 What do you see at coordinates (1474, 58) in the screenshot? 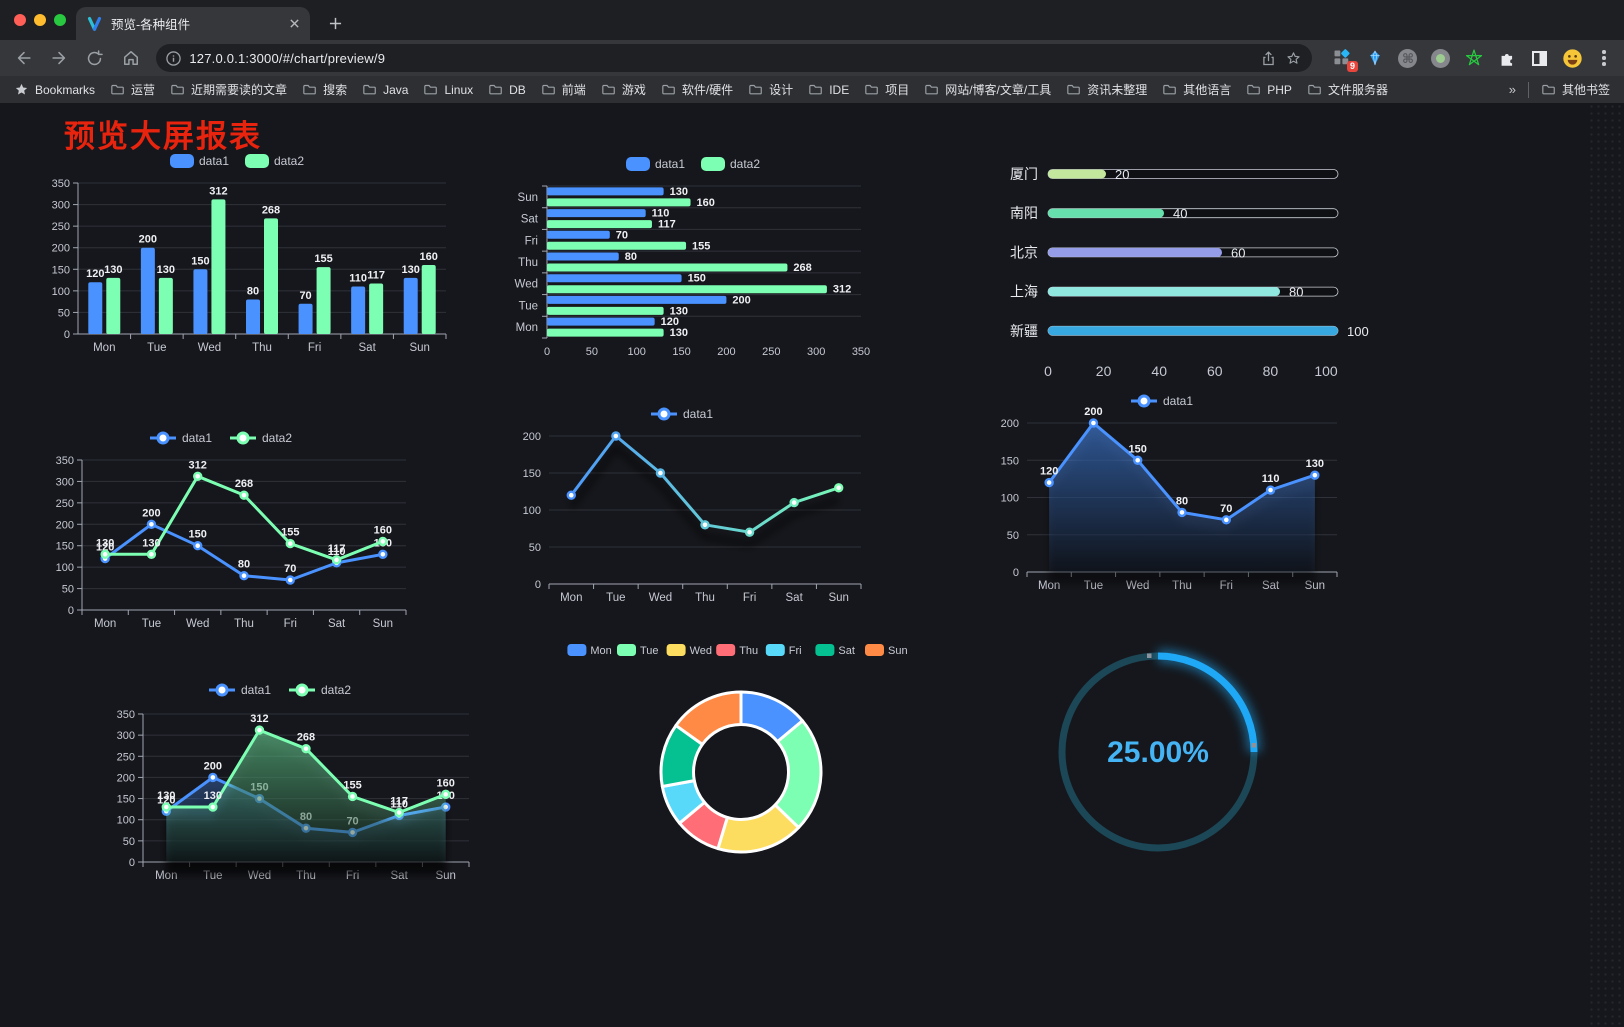
I see `pentagram-extension-icon` at bounding box center [1474, 58].